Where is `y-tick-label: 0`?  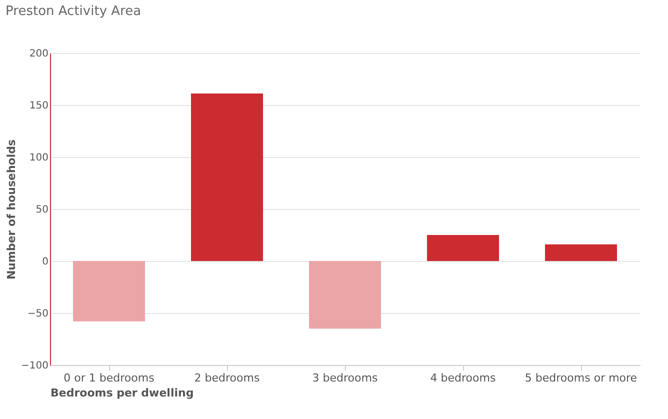
y-tick-label: 0 is located at coordinates (45, 262).